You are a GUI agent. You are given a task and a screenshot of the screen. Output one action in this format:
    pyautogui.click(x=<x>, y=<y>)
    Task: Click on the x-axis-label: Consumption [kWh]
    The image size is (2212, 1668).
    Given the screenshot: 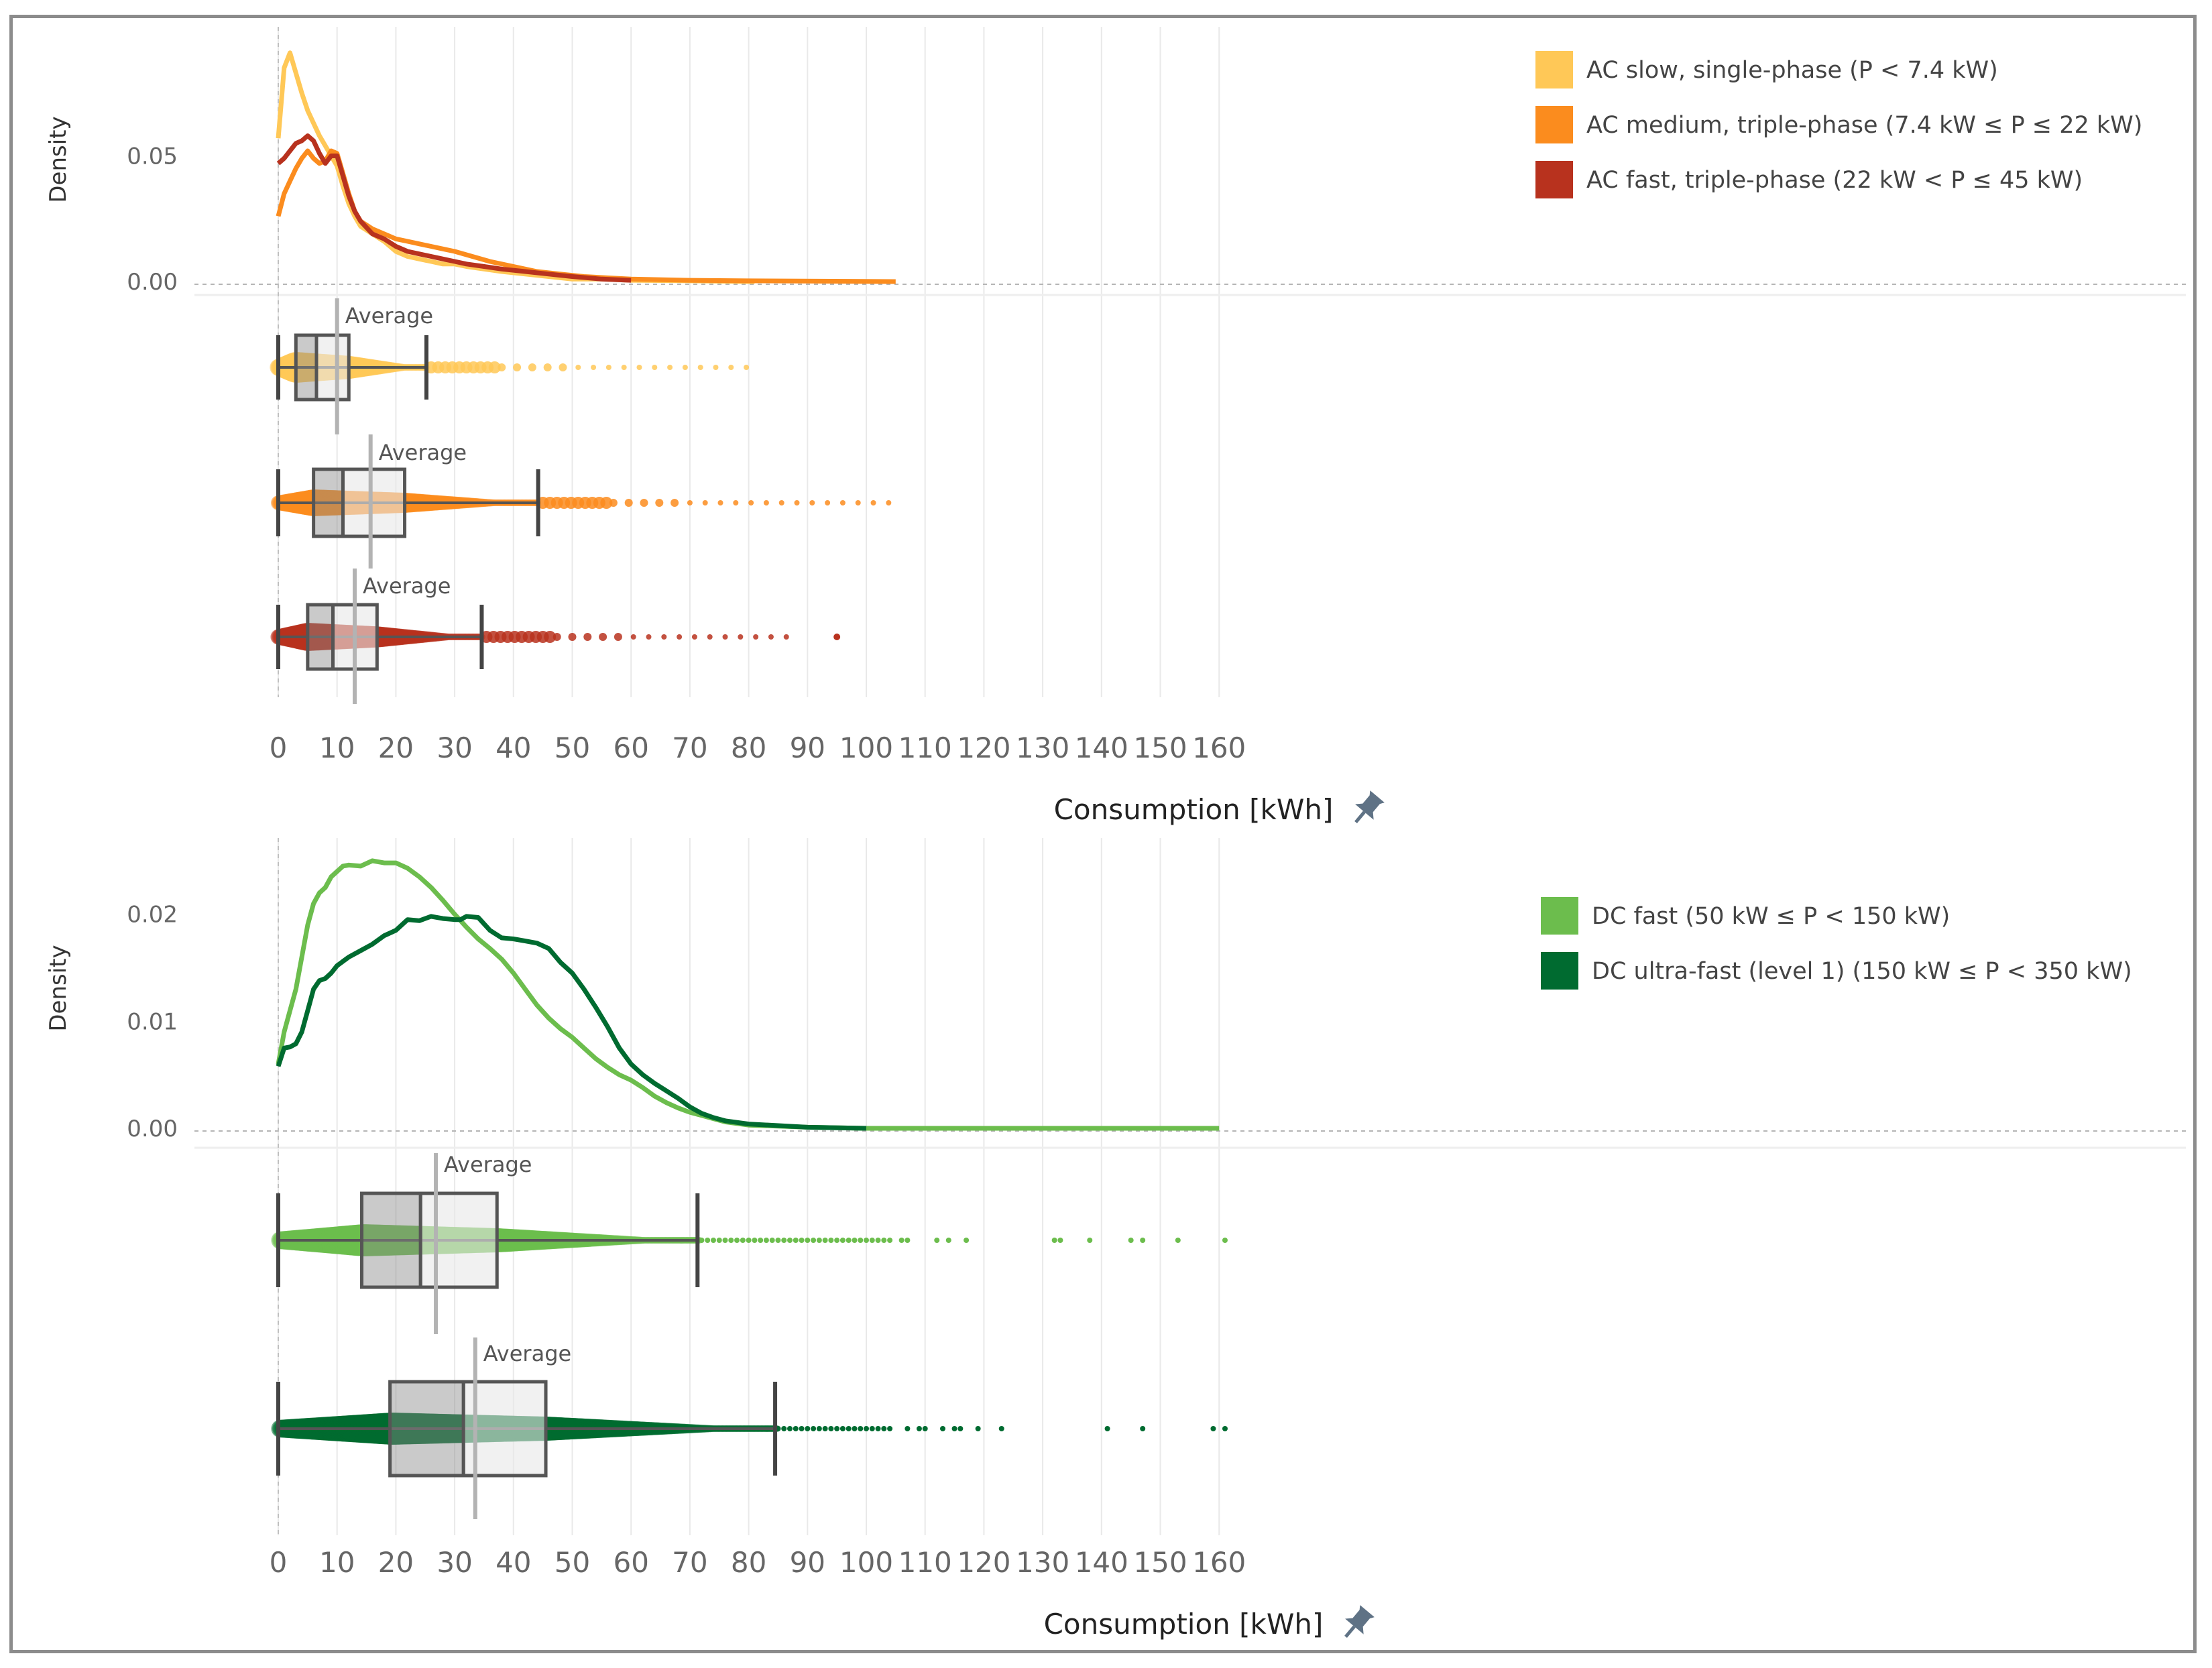 What is the action you would take?
    pyautogui.click(x=1194, y=809)
    